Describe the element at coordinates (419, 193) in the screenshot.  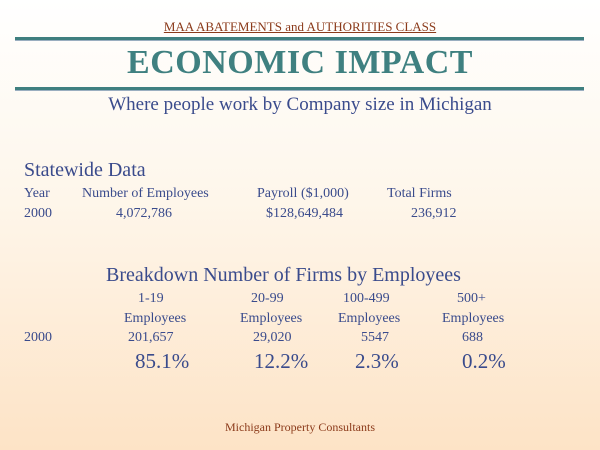
I see `col-header-firms: Total Firms` at that location.